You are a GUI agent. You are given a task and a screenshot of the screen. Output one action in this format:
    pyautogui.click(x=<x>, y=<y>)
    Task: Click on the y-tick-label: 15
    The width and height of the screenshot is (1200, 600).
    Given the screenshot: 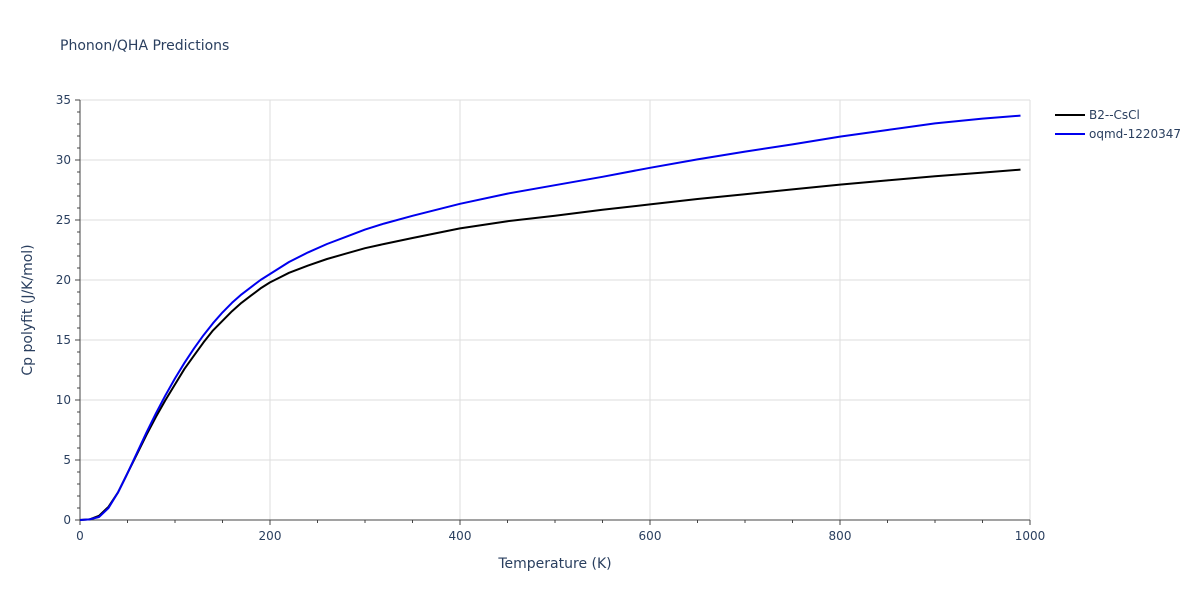 What is the action you would take?
    pyautogui.click(x=63, y=340)
    